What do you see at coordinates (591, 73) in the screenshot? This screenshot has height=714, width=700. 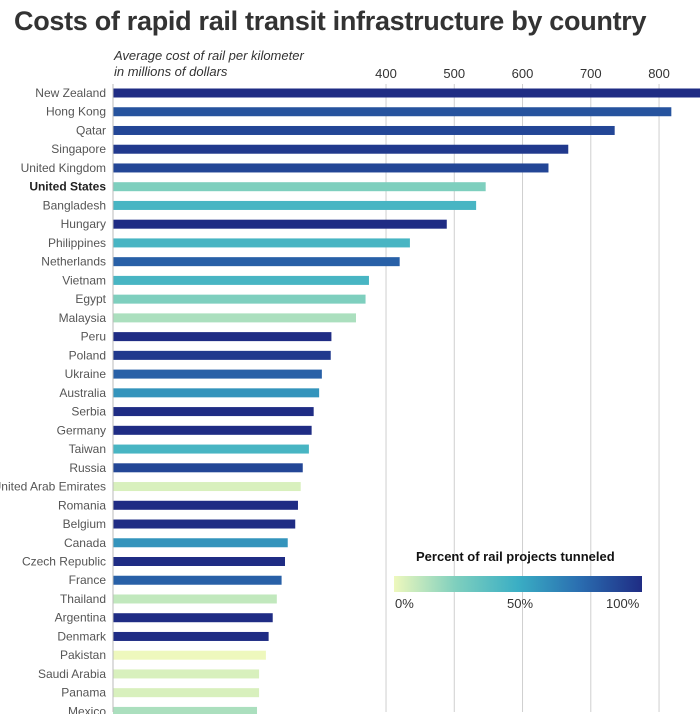 I see `x-tick-label-700: 700` at bounding box center [591, 73].